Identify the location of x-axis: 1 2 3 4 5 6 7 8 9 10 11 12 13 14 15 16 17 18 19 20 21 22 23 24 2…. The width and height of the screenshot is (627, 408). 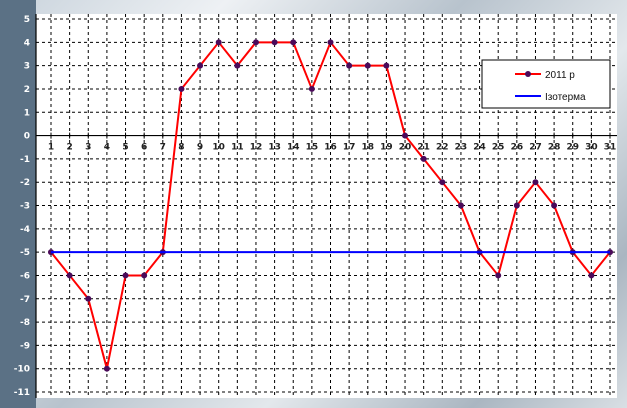
(326, 142).